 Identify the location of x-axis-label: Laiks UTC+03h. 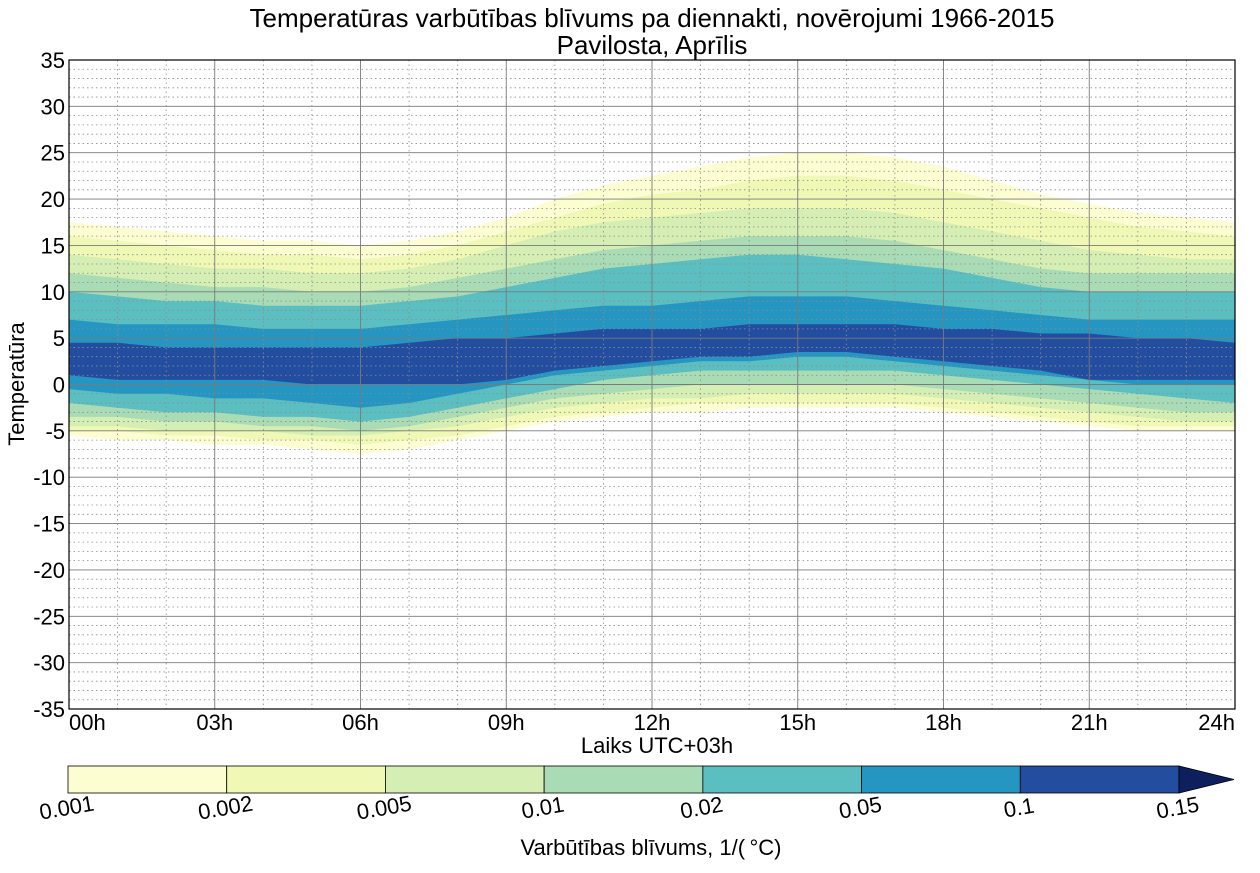
(657, 745).